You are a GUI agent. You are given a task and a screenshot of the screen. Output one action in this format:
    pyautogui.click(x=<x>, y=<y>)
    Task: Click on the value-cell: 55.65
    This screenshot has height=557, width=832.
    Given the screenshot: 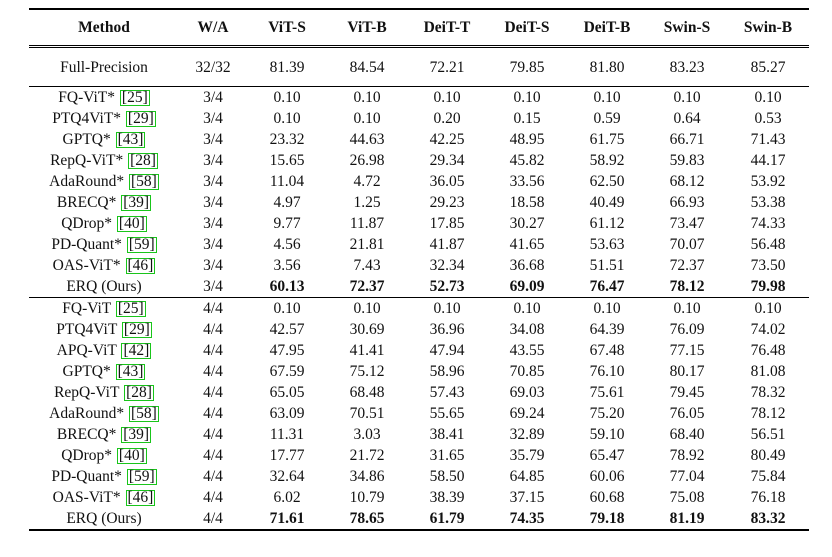 What is the action you would take?
    pyautogui.click(x=447, y=413)
    